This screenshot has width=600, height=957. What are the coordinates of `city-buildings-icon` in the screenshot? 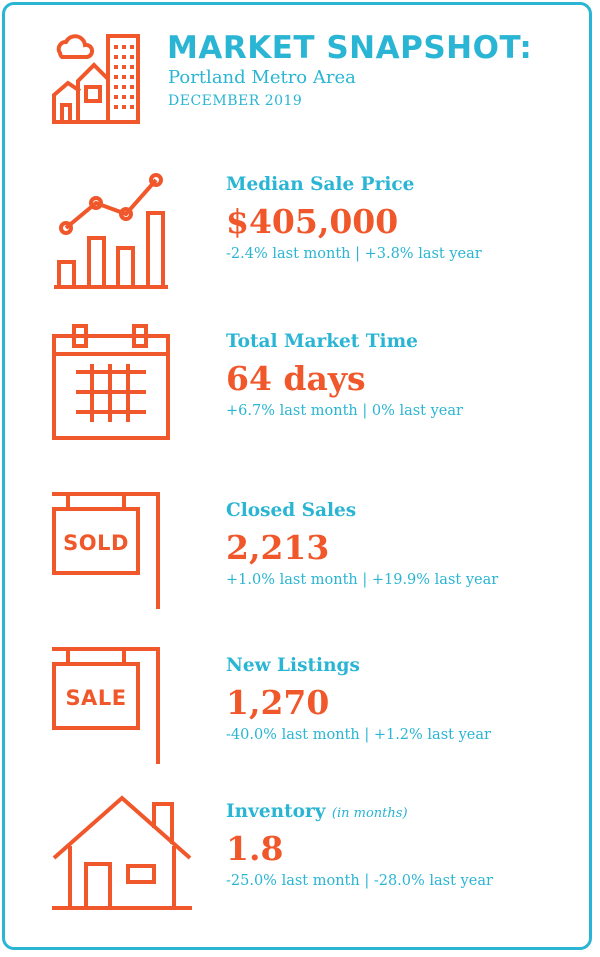 It's located at (96, 79).